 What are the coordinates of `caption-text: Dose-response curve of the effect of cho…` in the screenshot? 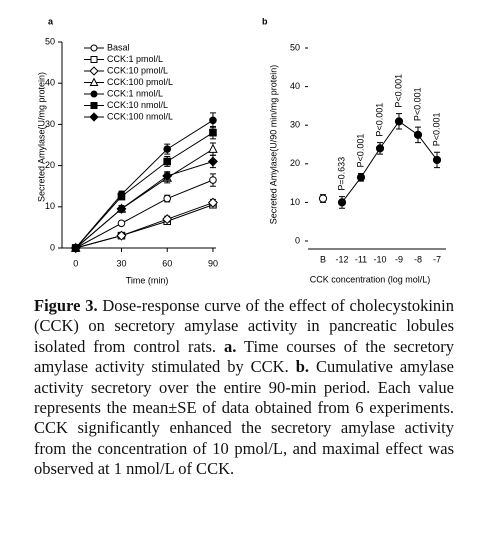 It's located at (244, 326).